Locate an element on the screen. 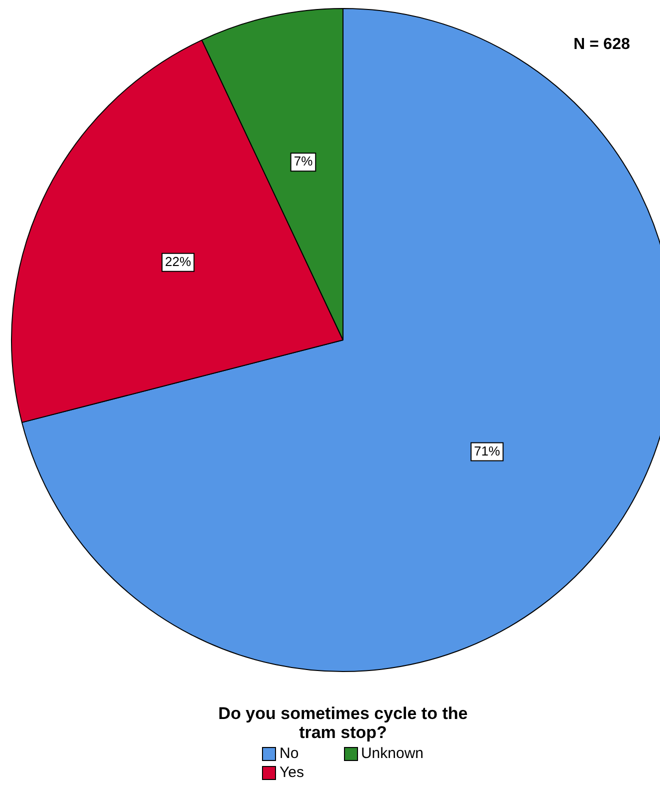  data-label: 7% is located at coordinates (304, 161).